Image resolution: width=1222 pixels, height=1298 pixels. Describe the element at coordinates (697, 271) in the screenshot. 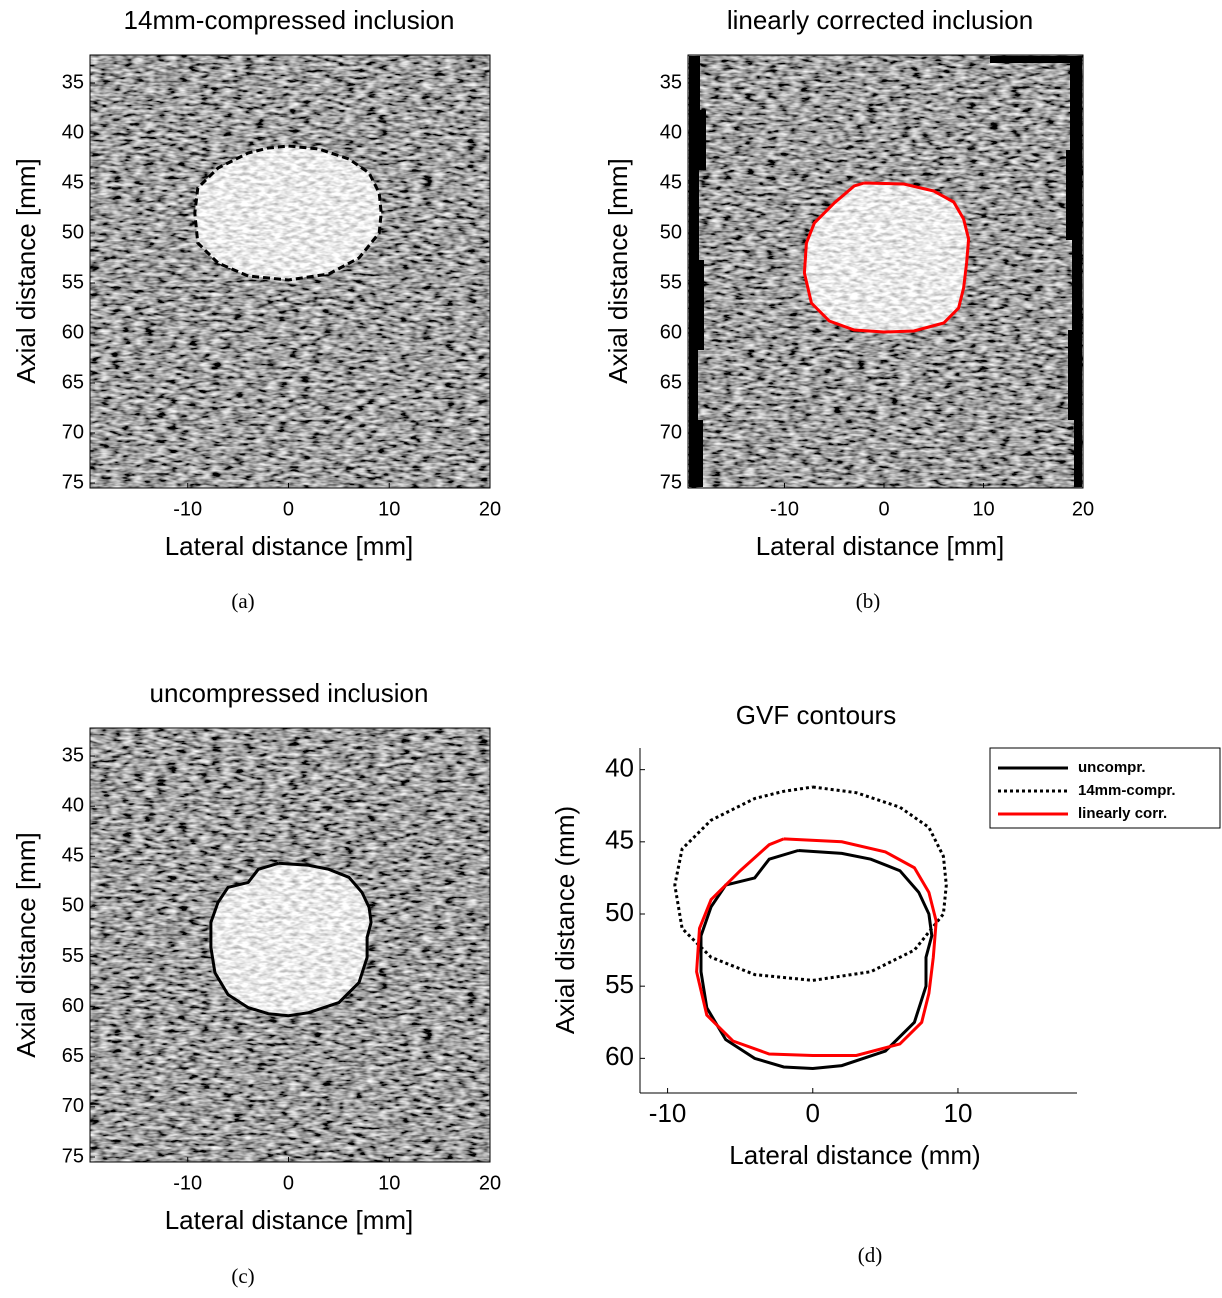

I see `edge-left` at that location.